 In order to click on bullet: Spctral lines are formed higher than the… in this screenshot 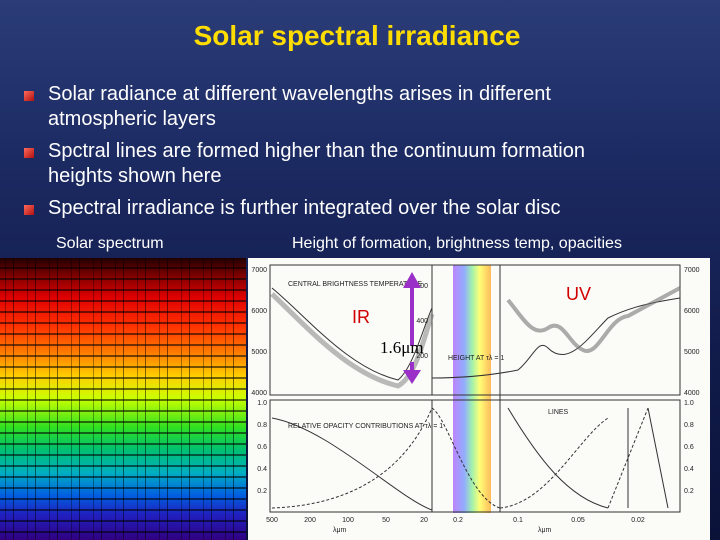, I will do `click(336, 164)`.